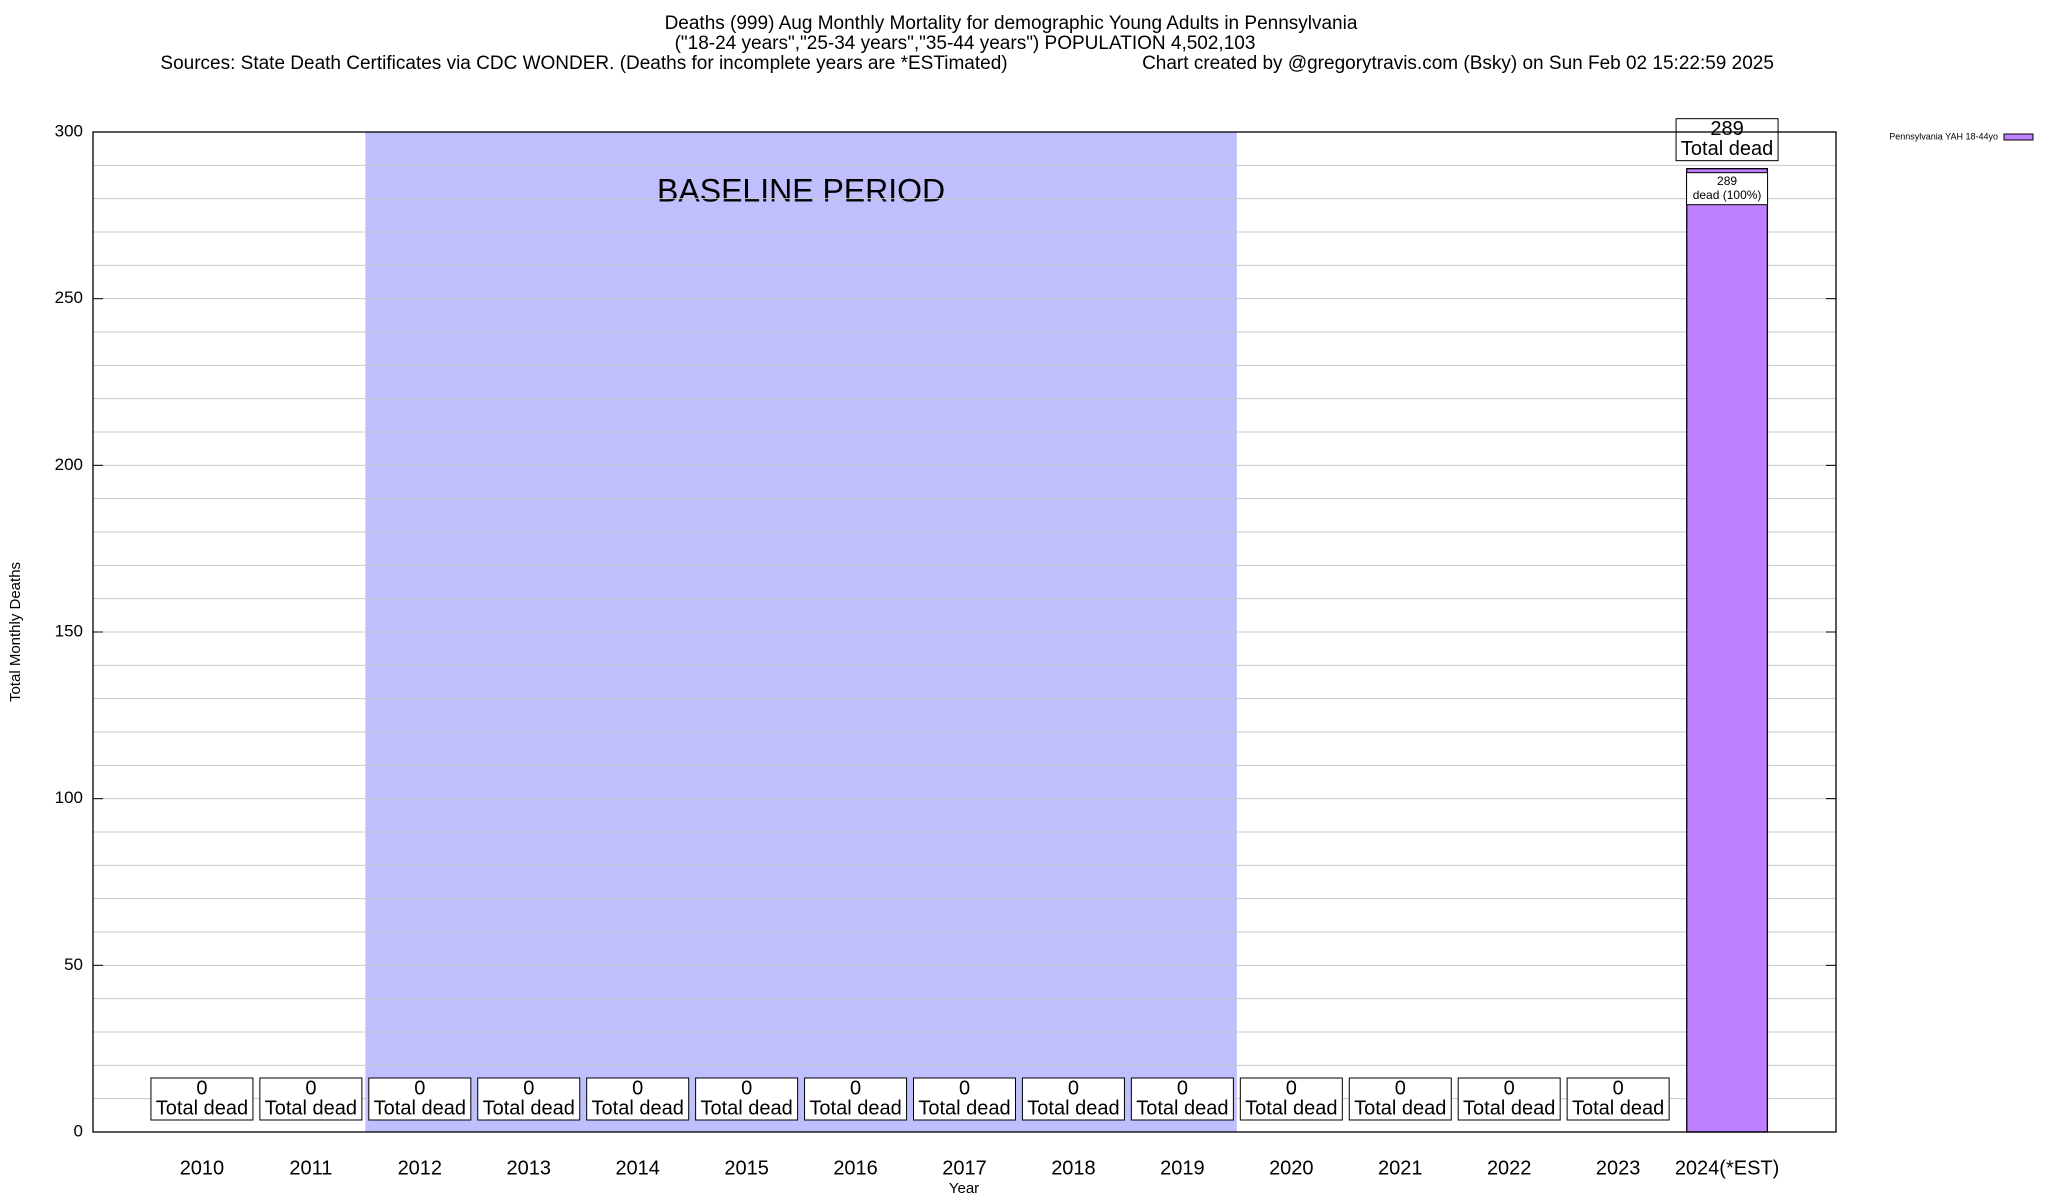  I want to click on y-tick-label: 300, so click(69, 130).